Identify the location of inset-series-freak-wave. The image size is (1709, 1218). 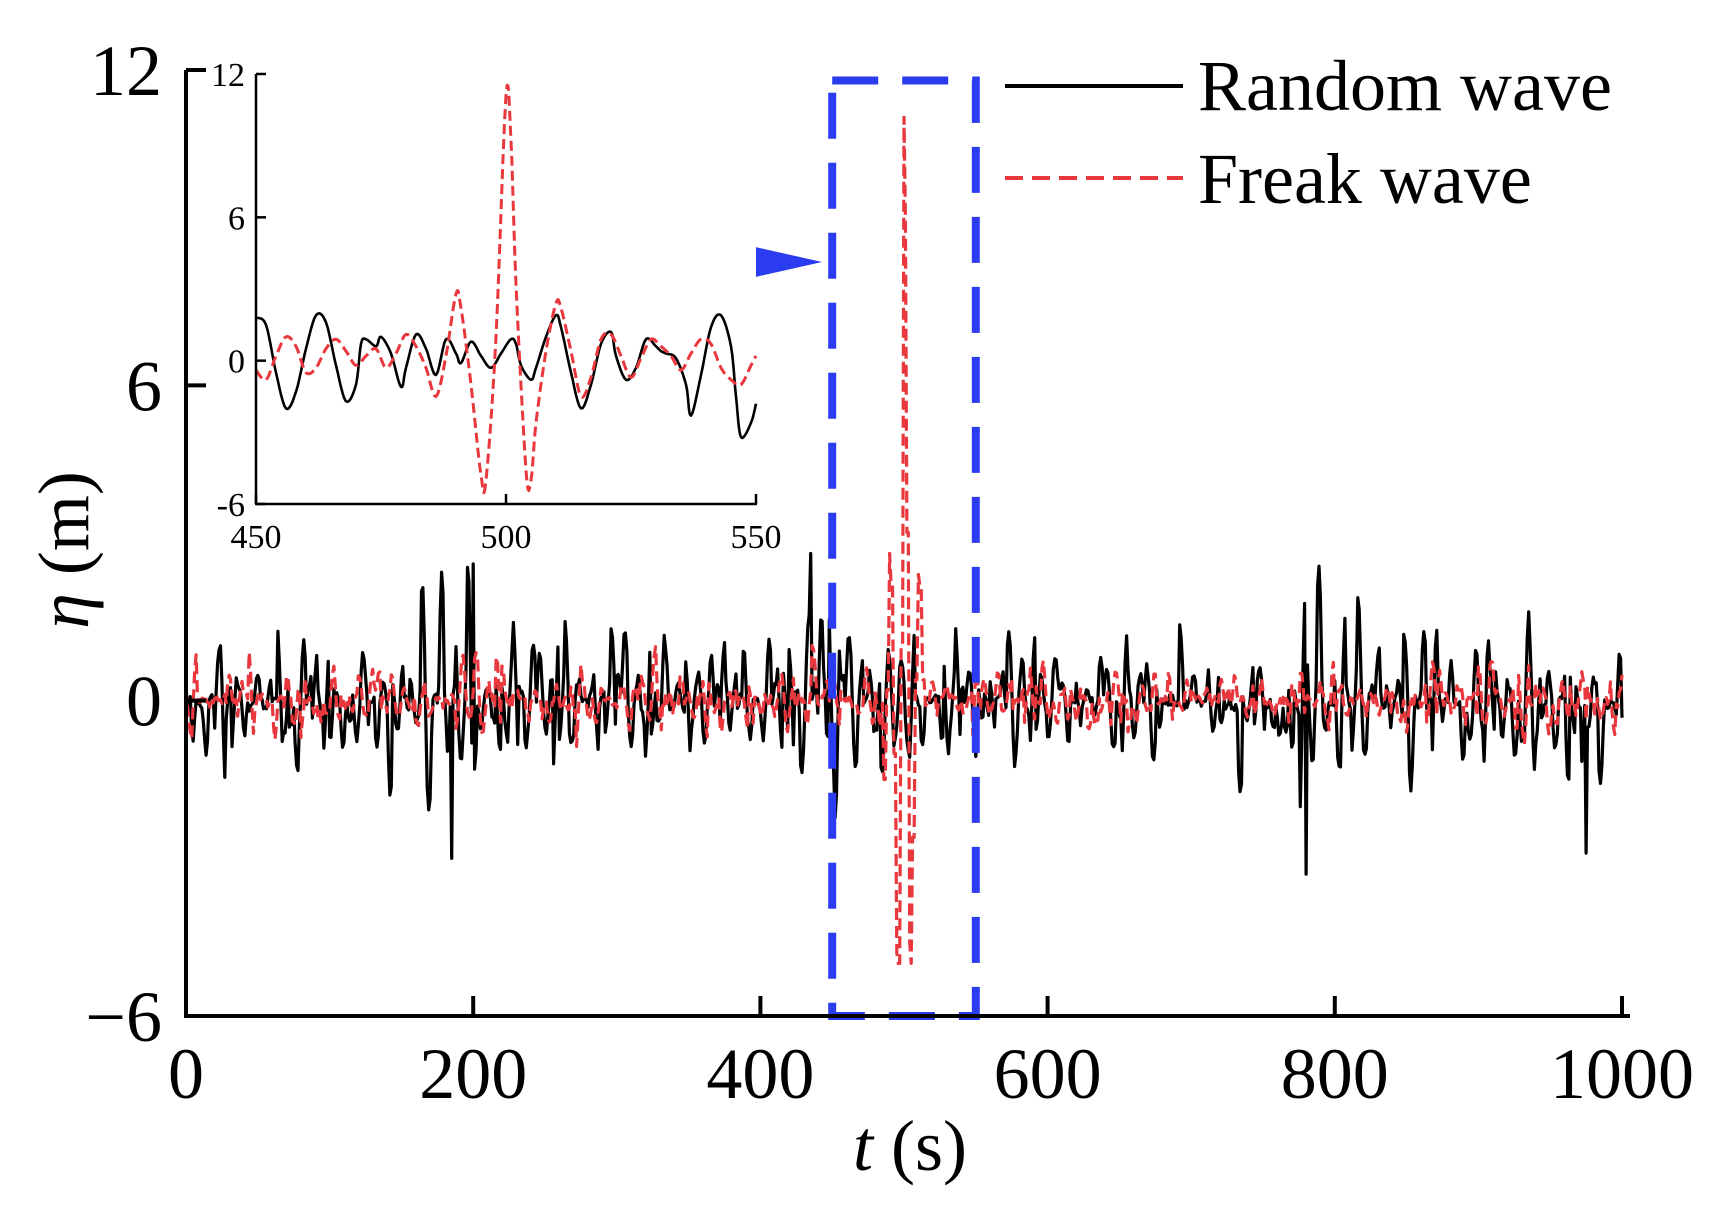
(506, 289).